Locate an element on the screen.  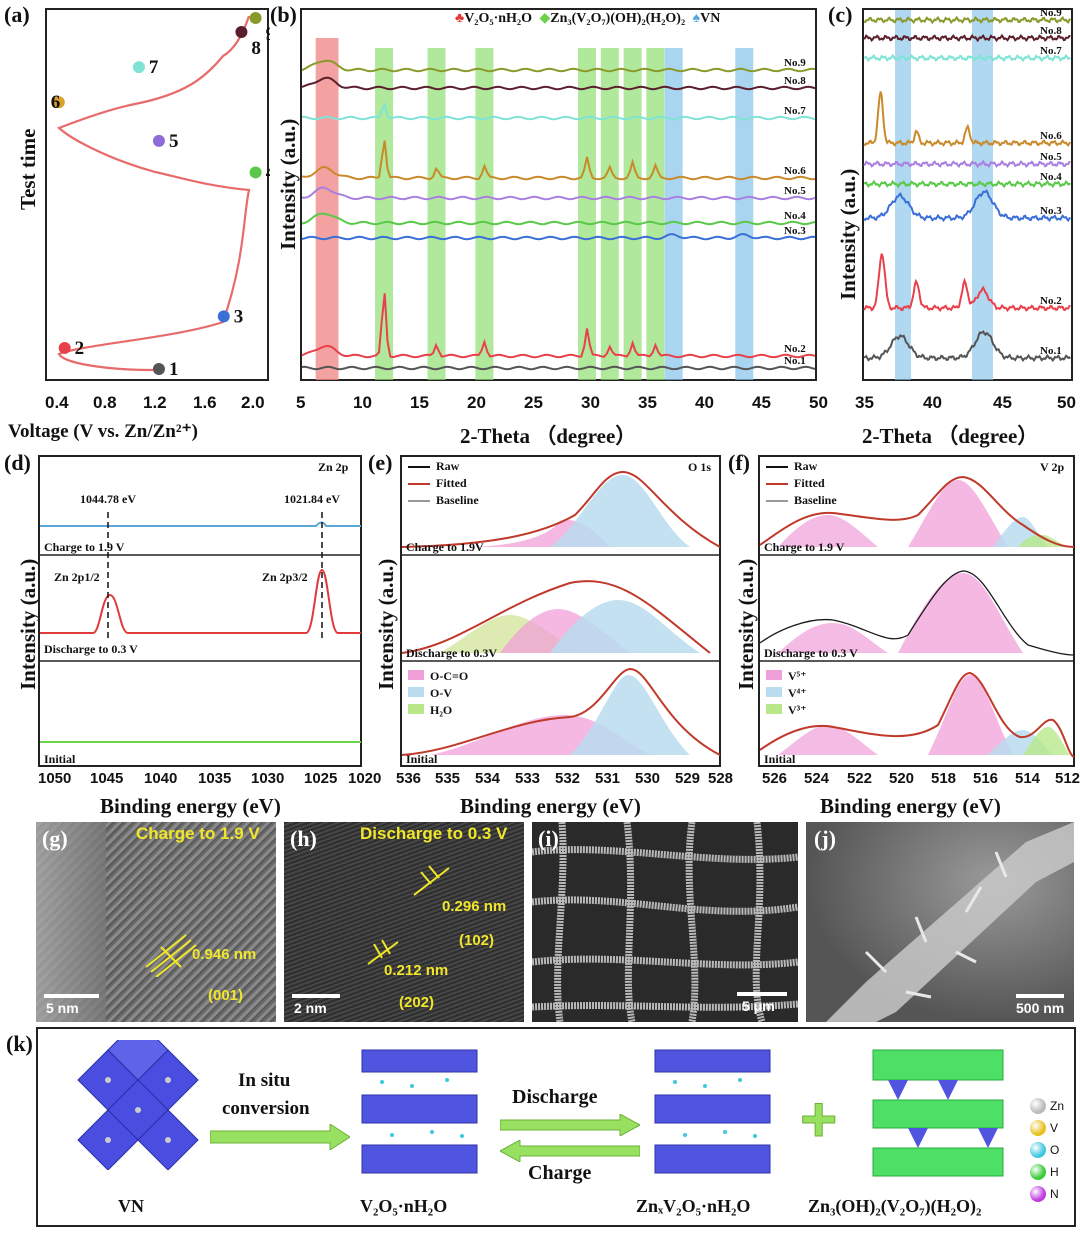
k-name-v2o5: V₂O₅·nH₂O is located at coordinates (404, 1206).